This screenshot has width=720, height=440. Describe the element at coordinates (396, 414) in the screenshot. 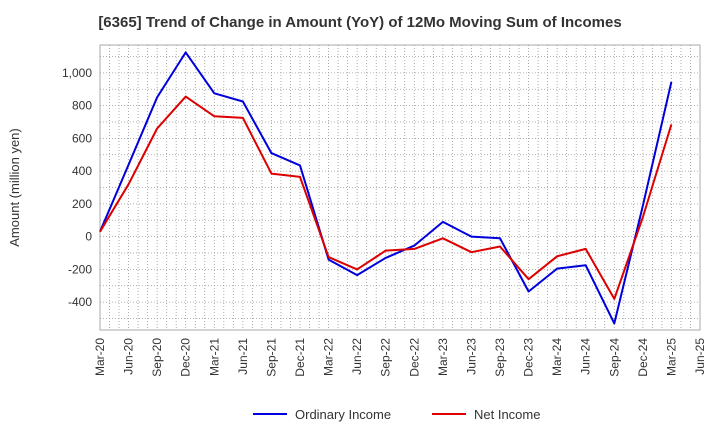

I see `legend: Ordinary Income Net Income` at that location.